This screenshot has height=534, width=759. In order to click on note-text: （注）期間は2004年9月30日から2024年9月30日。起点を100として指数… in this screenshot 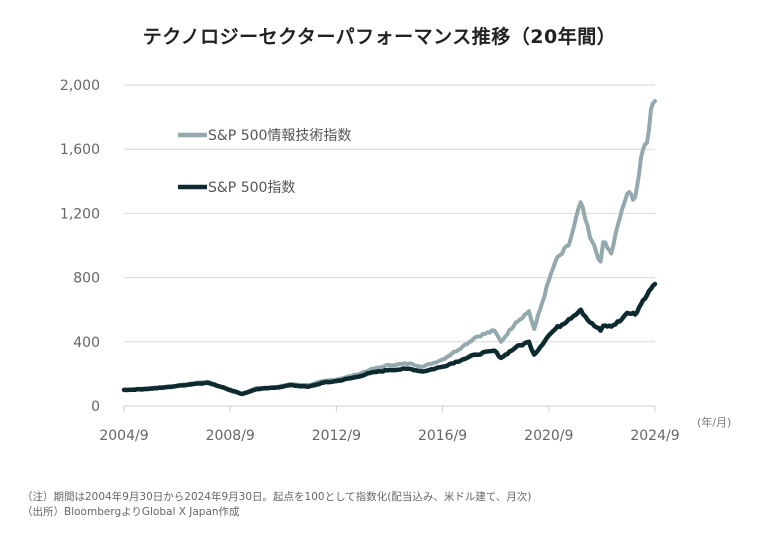, I will do `click(277, 497)`.